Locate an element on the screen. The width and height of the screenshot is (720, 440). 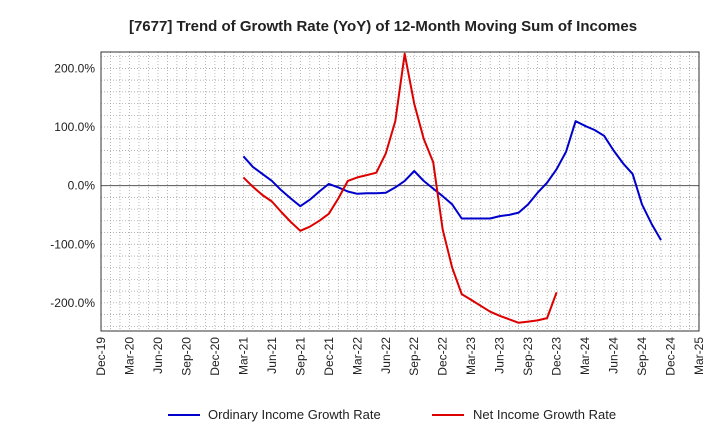
y-tick-label: 200.0% is located at coordinates (74, 68).